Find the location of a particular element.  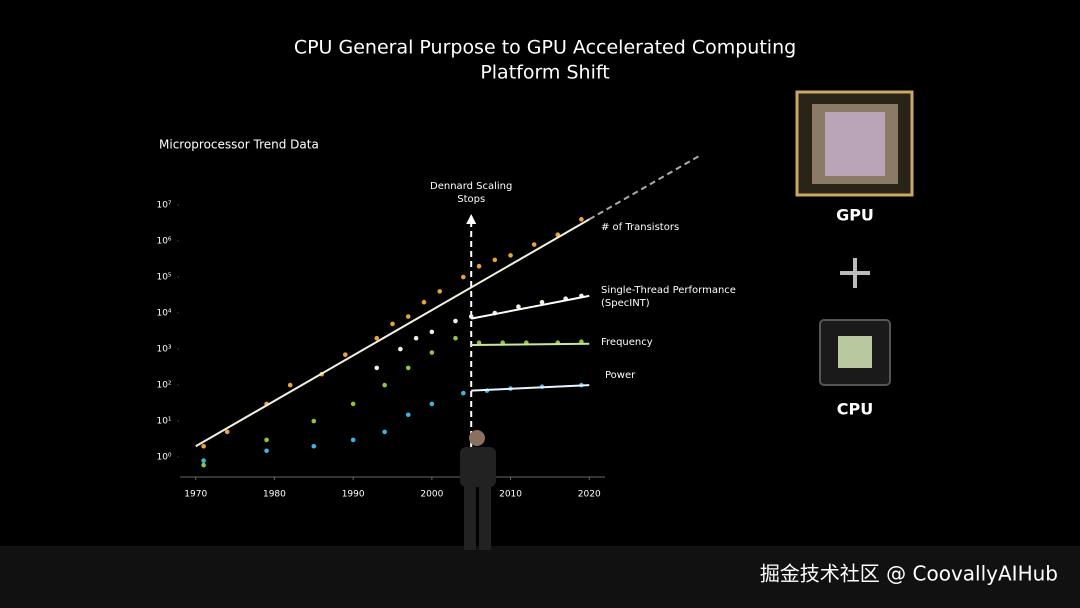

x-tick-label: 1970 is located at coordinates (195, 495).